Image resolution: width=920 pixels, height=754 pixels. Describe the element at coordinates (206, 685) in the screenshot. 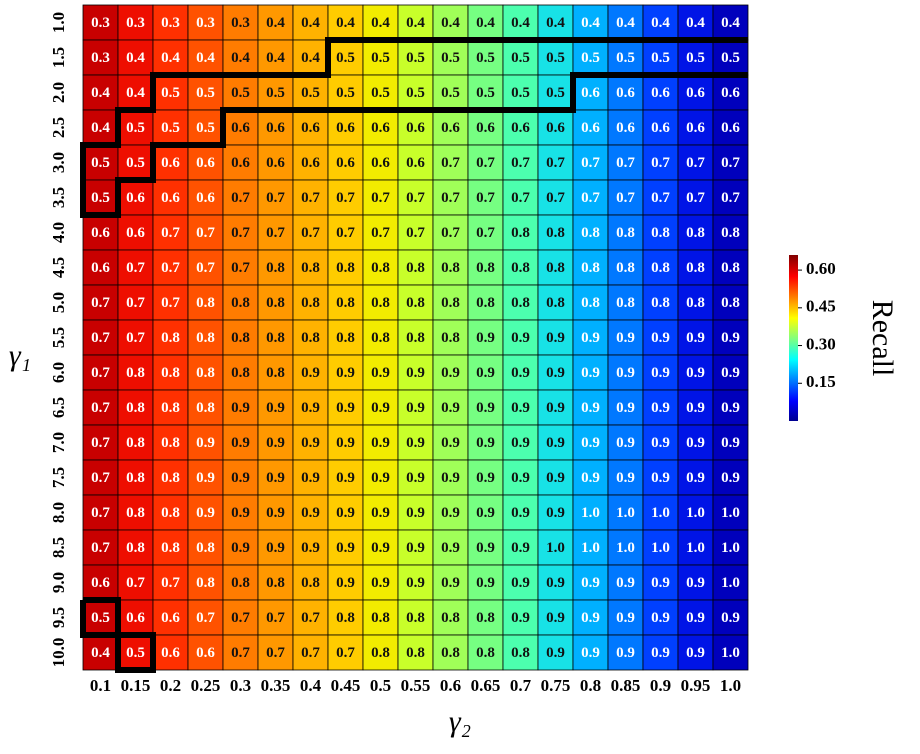

I see `x-tick-label: 0.25` at that location.